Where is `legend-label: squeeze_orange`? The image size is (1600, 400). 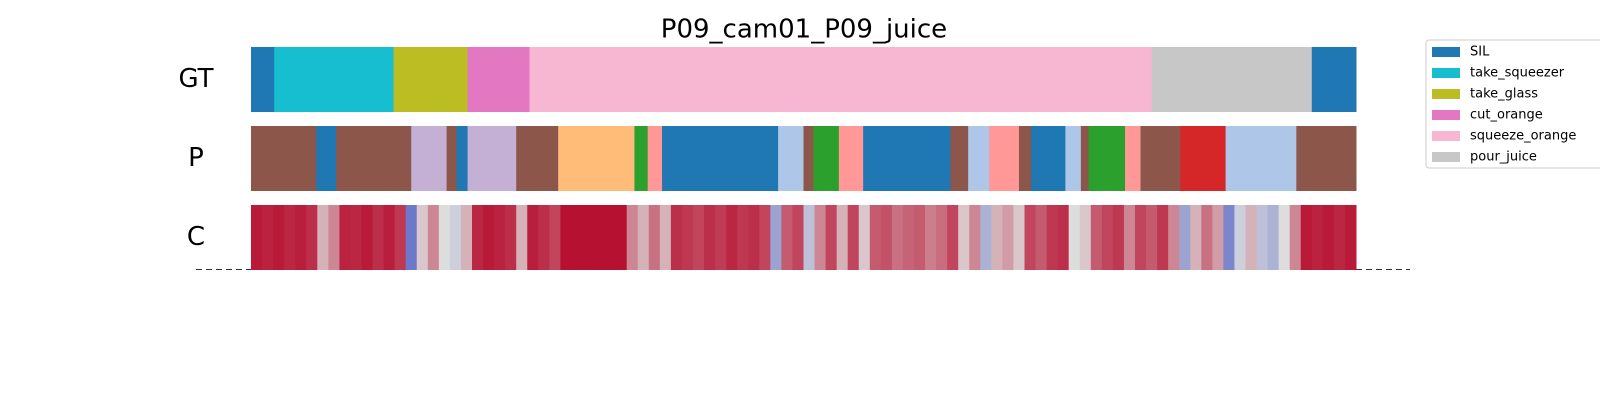
legend-label: squeeze_orange is located at coordinates (1523, 136).